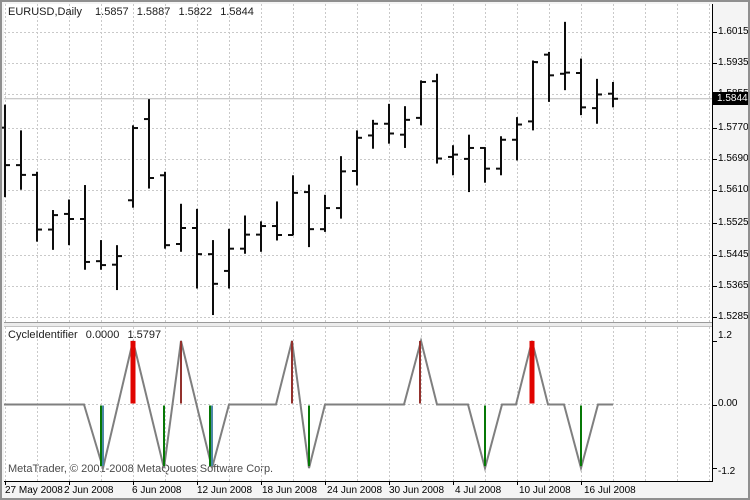 This screenshot has width=750, height=500. What do you see at coordinates (545, 490) in the screenshot?
I see `time-axis-label: 10 Jul 2008` at bounding box center [545, 490].